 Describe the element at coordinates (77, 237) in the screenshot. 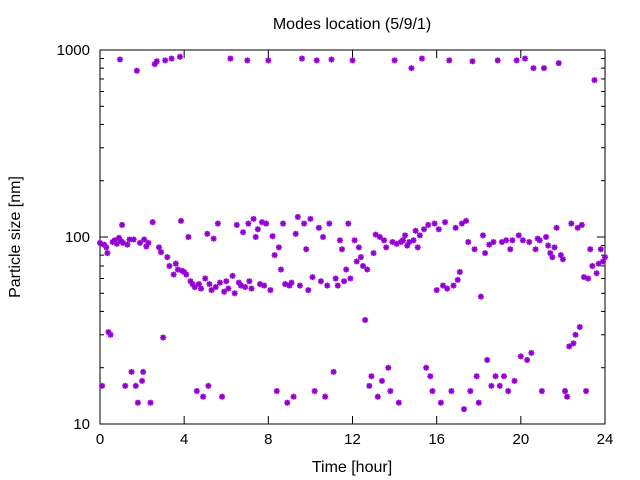

I see `y-tick-label: 100` at that location.